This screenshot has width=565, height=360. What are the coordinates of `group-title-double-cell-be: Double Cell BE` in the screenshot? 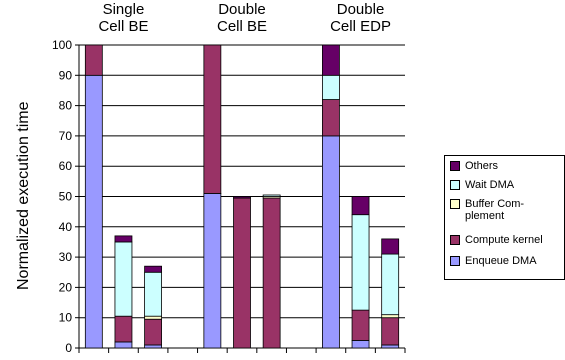 It's located at (242, 18).